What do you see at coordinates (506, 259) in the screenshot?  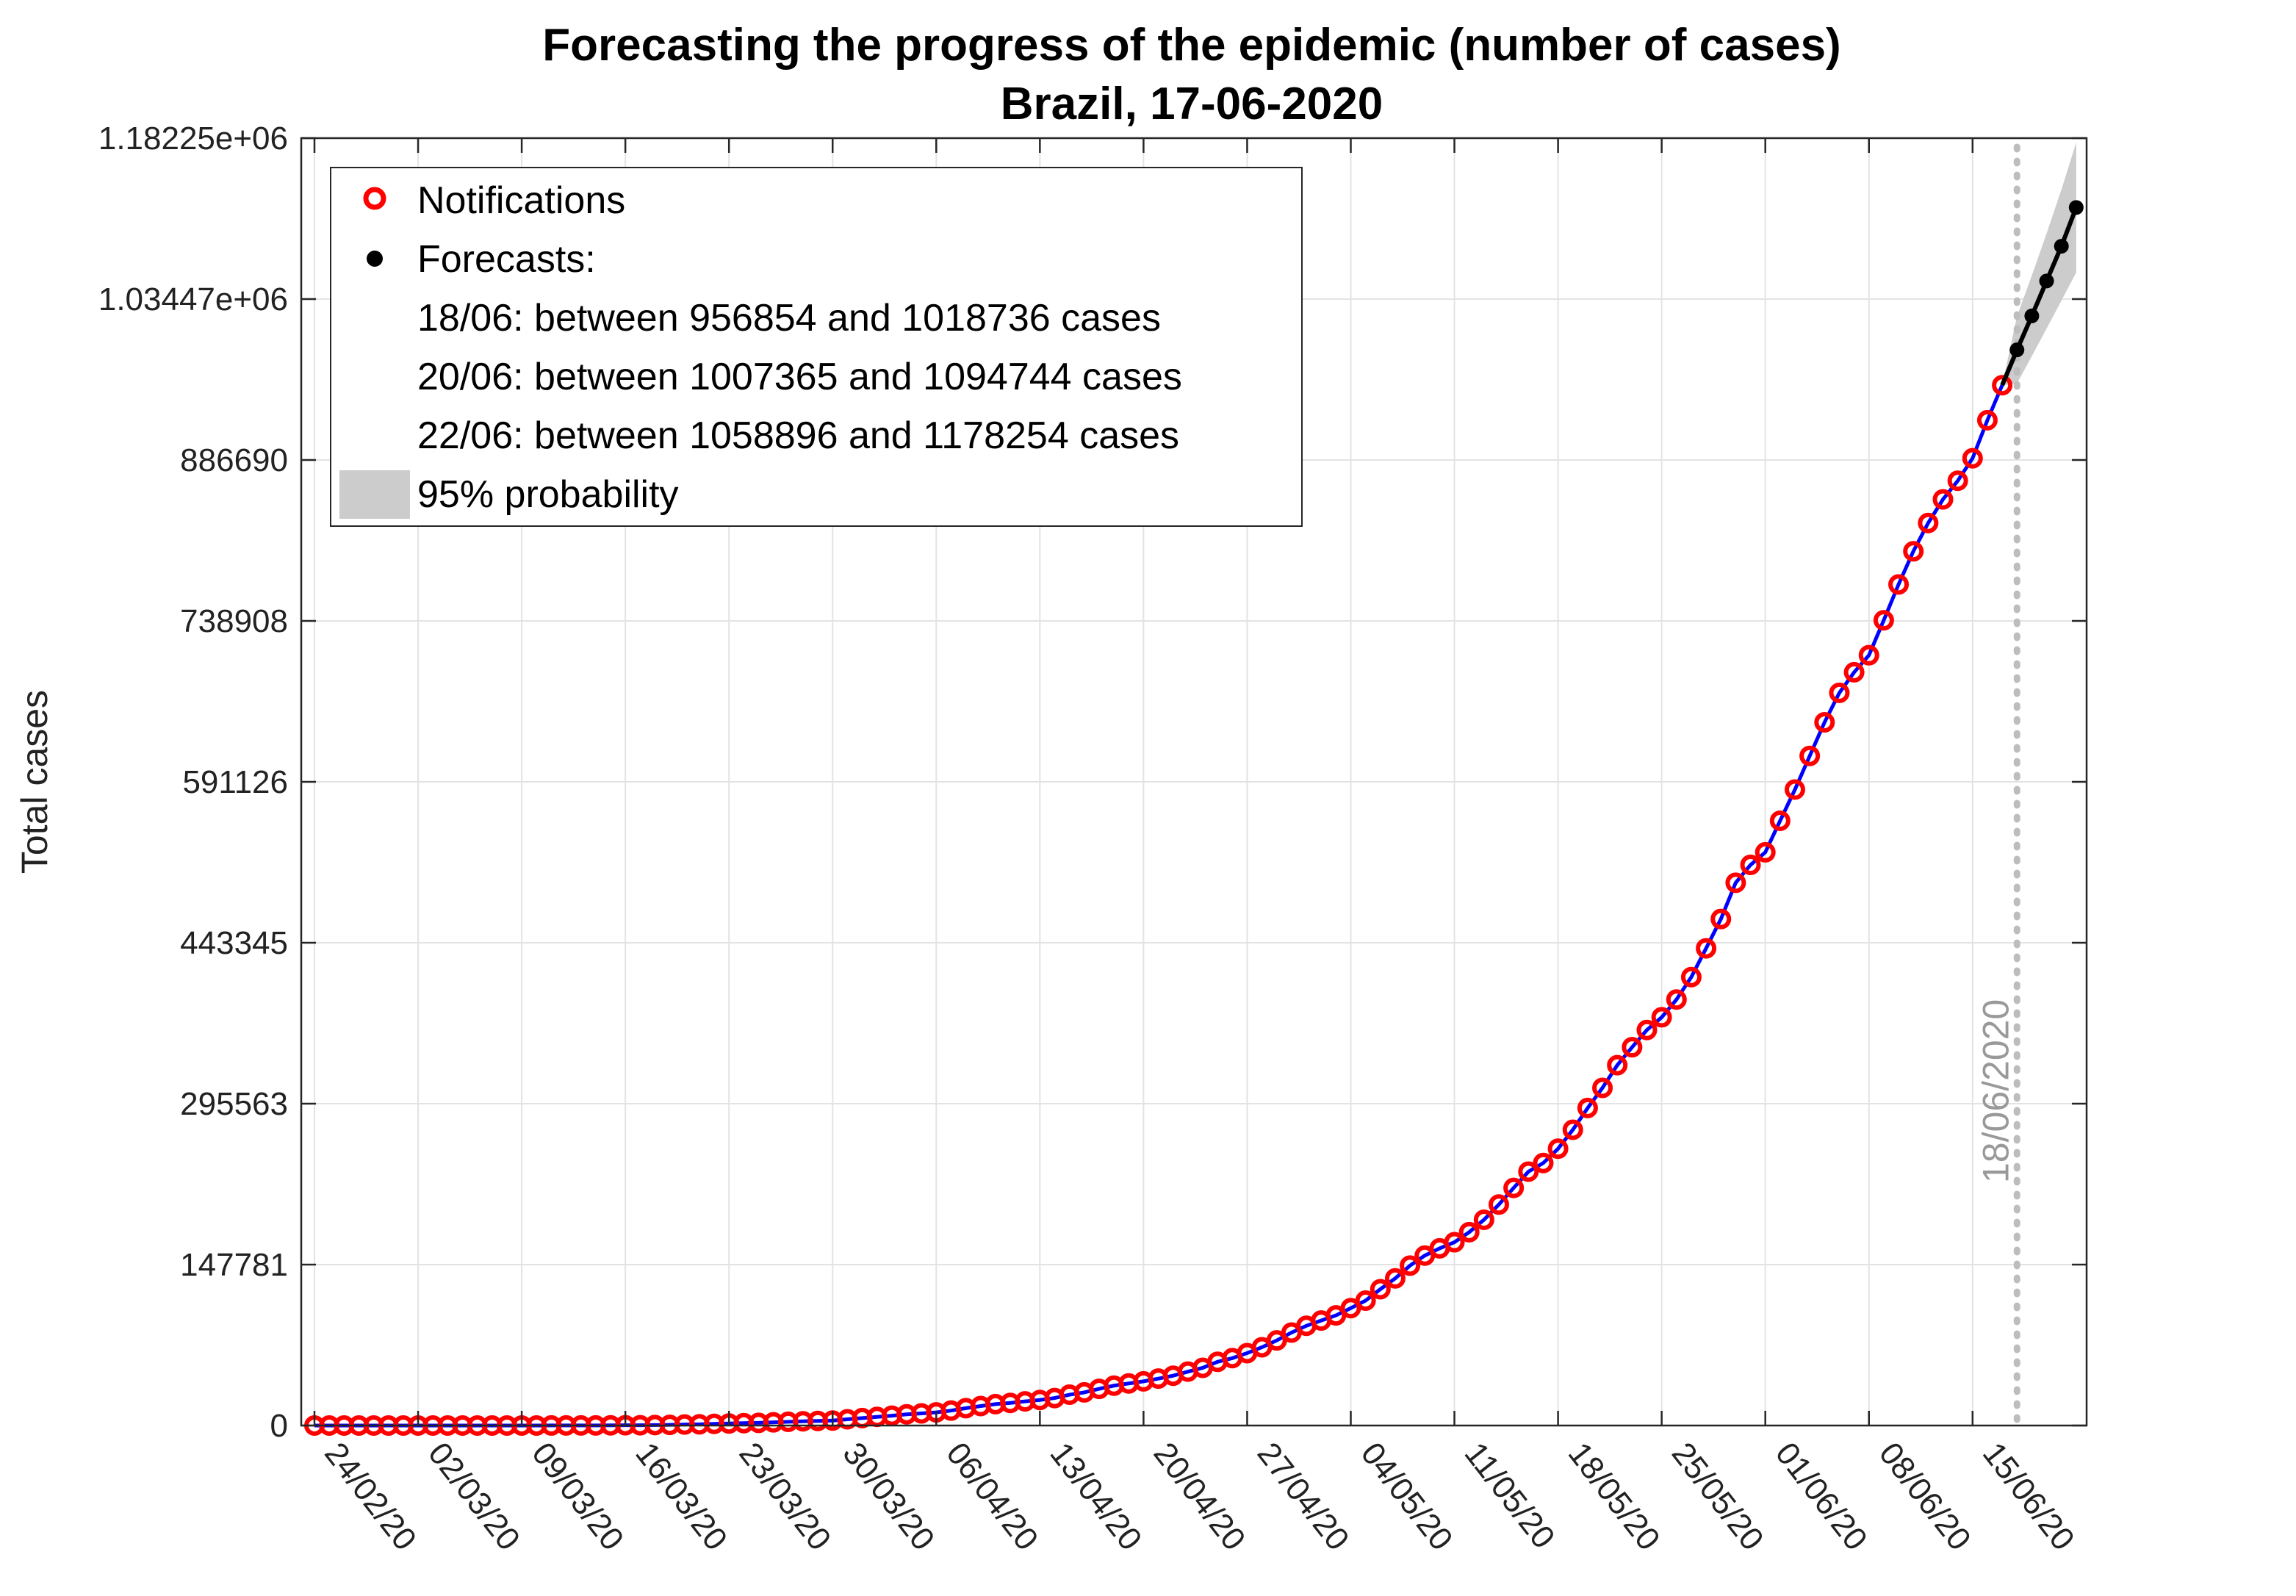 I see `legend-forecasts-label: Forecasts:` at bounding box center [506, 259].